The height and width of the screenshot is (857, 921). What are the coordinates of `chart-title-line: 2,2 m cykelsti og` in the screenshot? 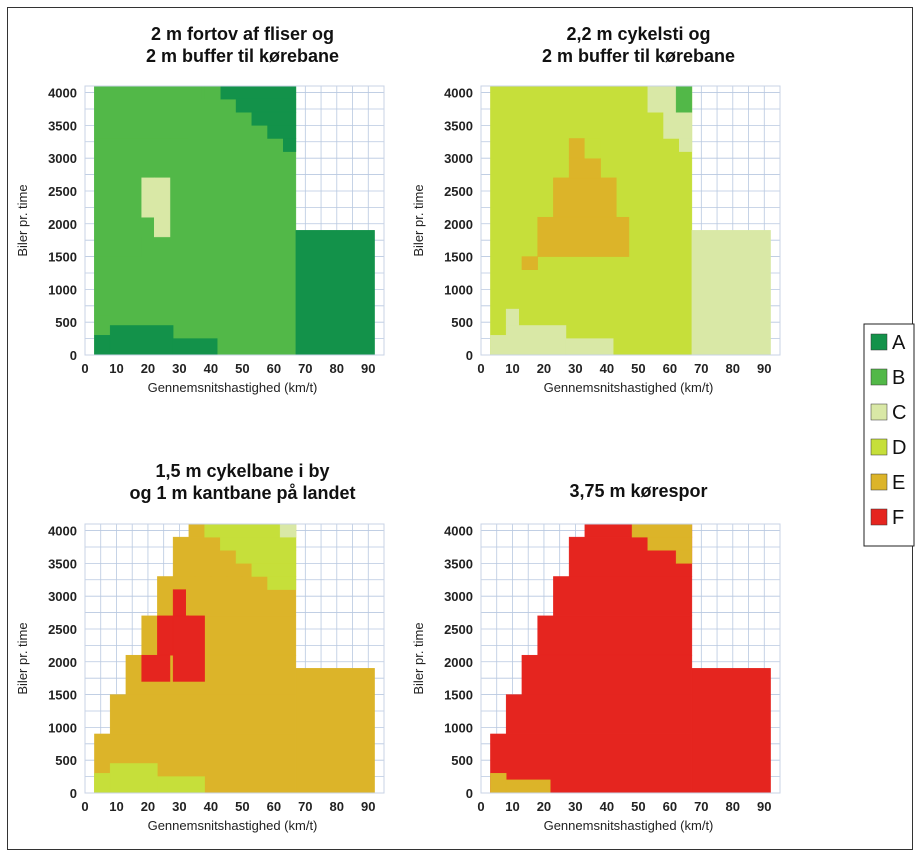 It's located at (638, 34).